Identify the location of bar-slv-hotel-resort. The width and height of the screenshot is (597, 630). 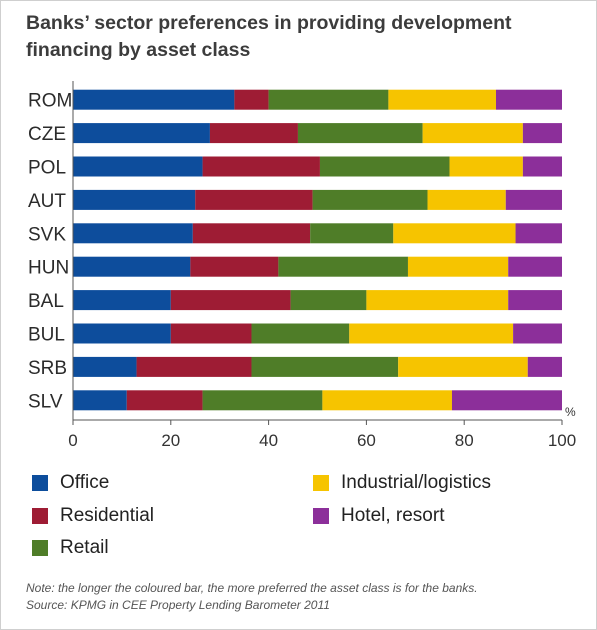
(506, 400).